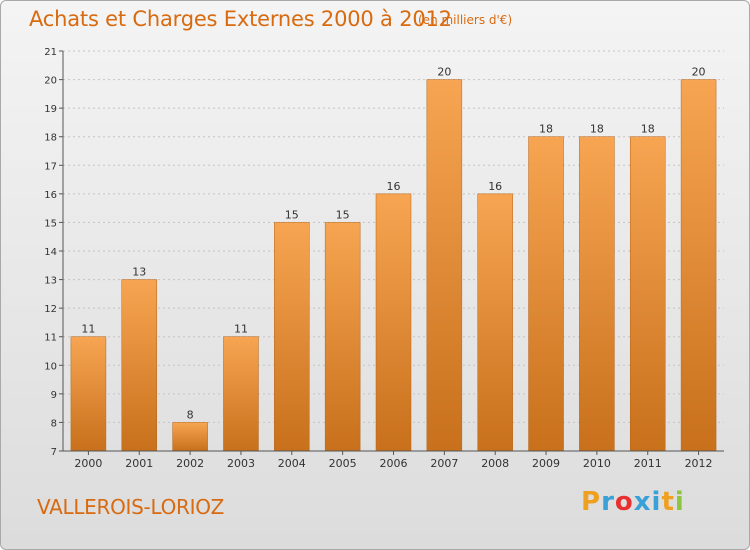  I want to click on proxiti-logo: Proxiti, so click(633, 502).